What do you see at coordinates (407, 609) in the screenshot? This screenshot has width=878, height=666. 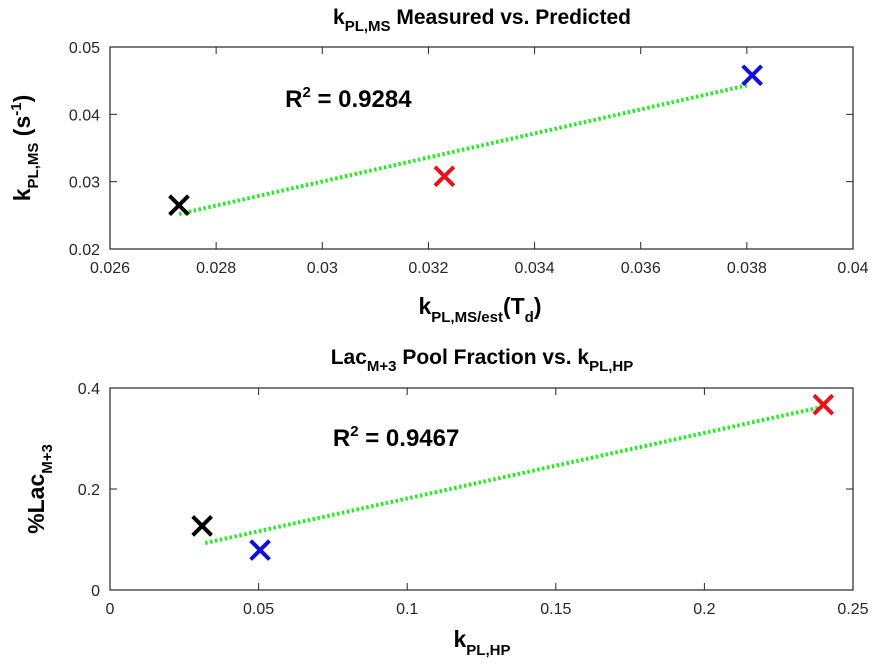 I see `x-tick-label: 0.1` at bounding box center [407, 609].